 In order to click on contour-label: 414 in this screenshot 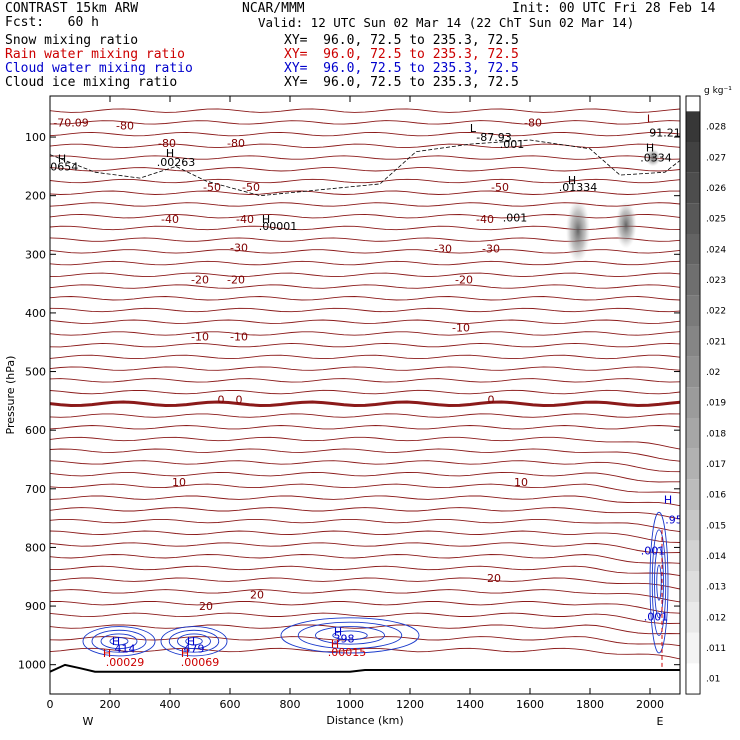, I will do `click(125, 648)`.